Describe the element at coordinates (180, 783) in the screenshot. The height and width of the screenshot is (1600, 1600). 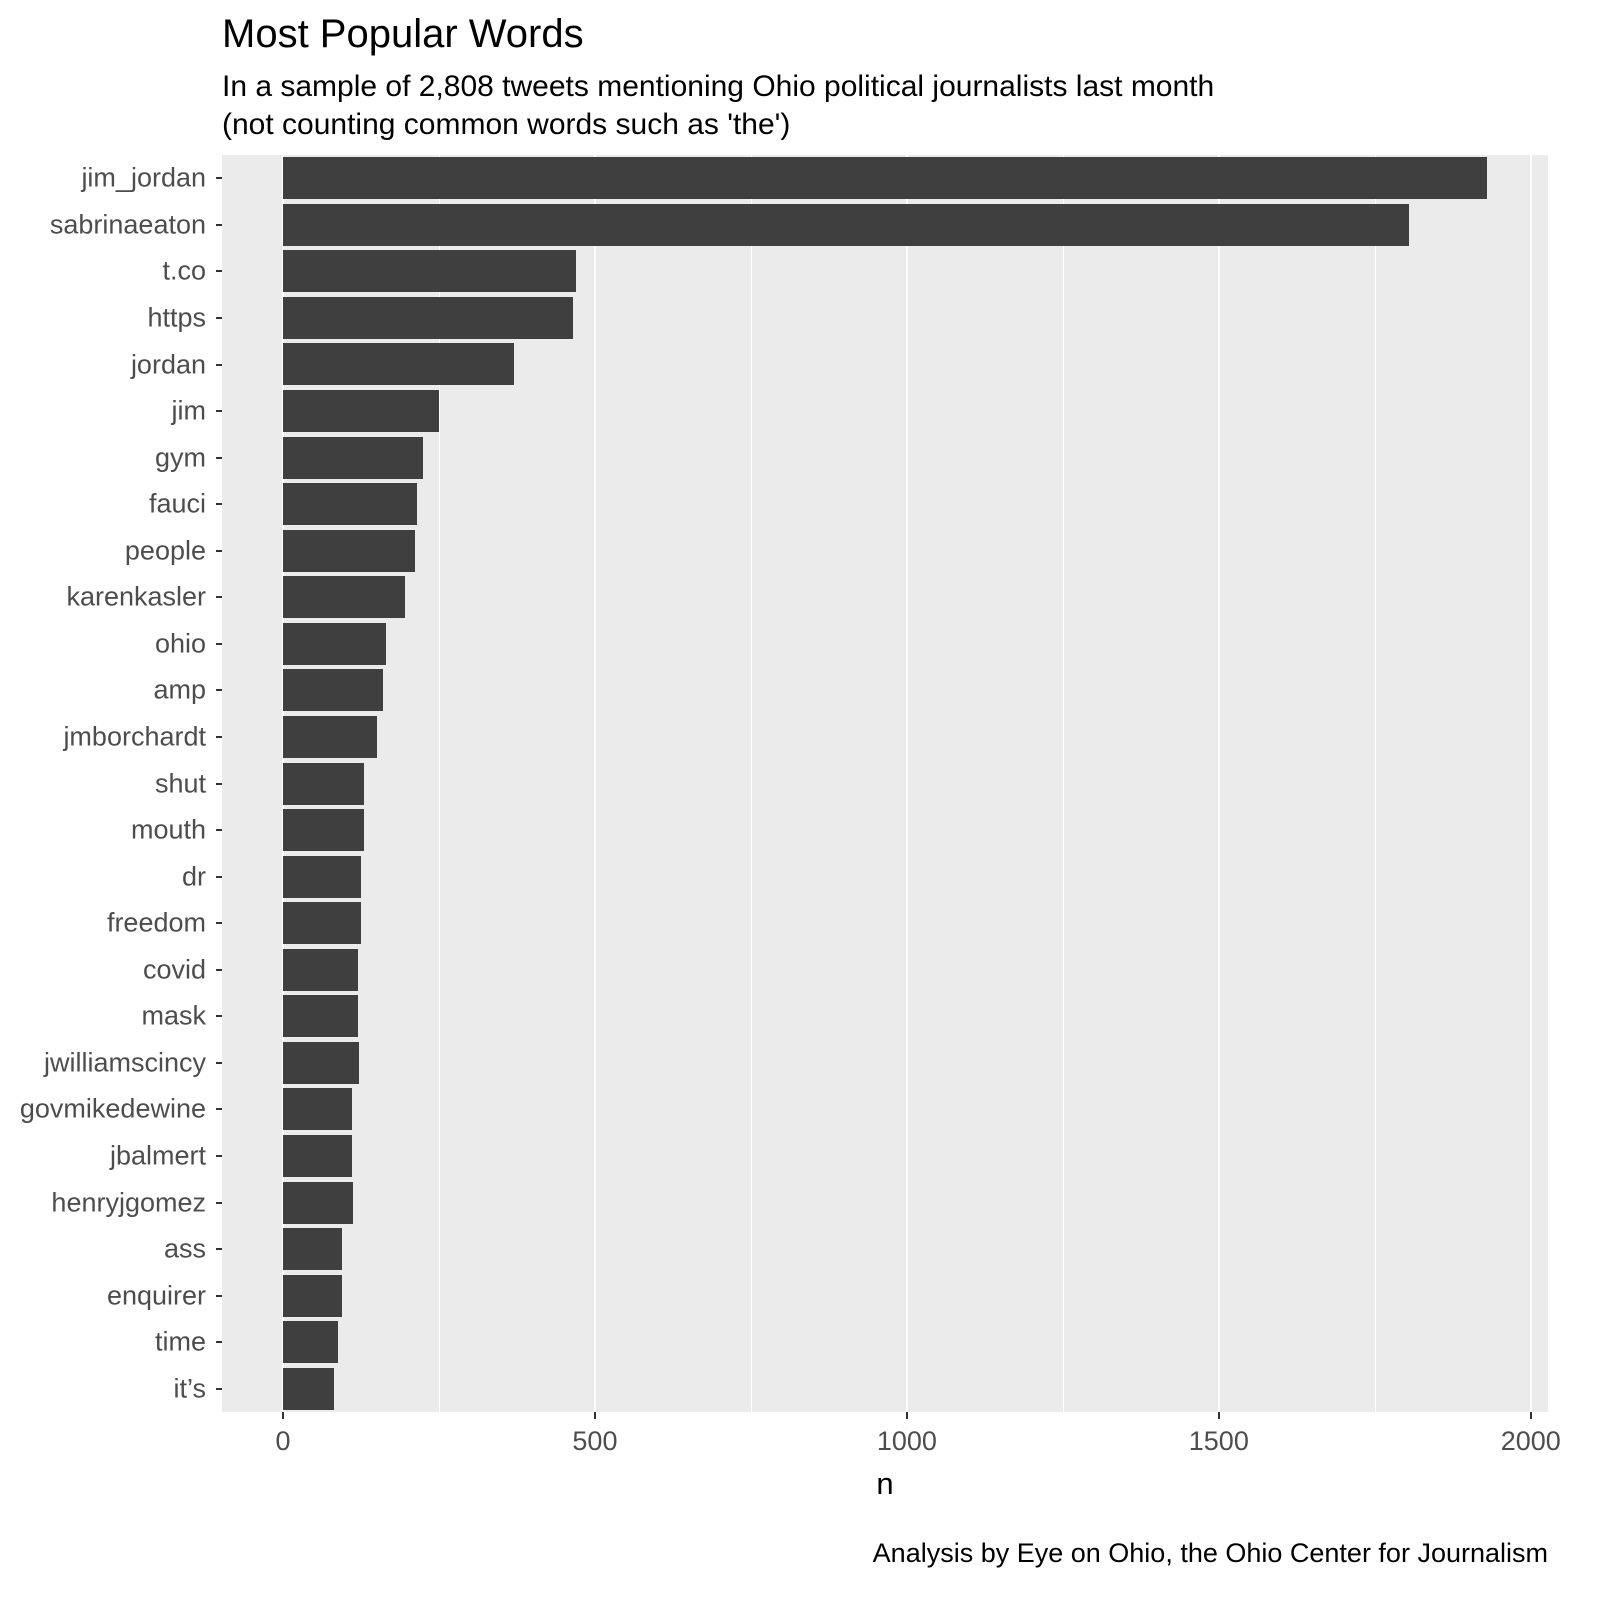
I see `y-tick-label: shut` at that location.